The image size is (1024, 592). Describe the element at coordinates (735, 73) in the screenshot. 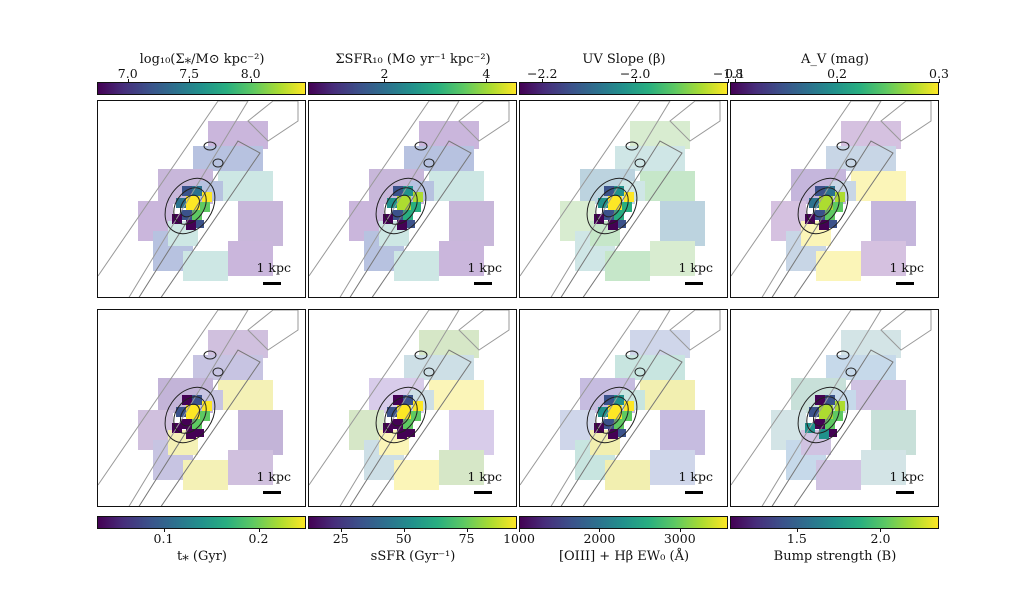

I see `top-colorbar-tick-label: 0.1` at that location.